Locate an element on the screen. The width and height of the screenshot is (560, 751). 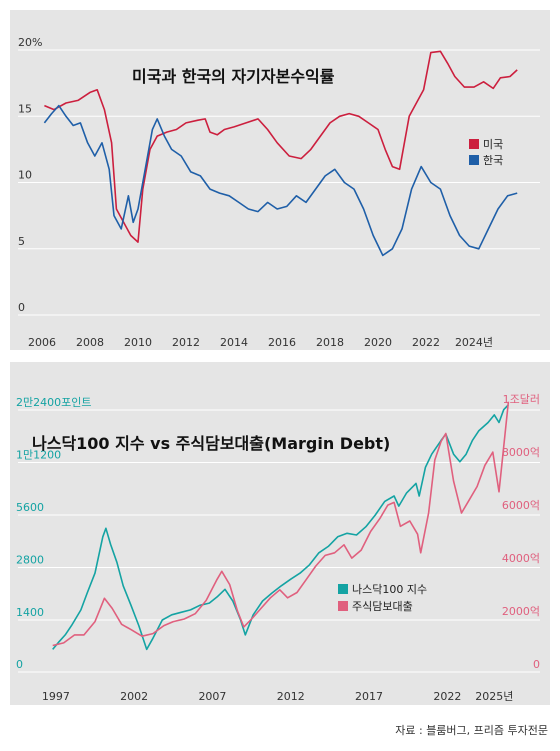
legend-label-korea: 한국 is located at coordinates (493, 160).